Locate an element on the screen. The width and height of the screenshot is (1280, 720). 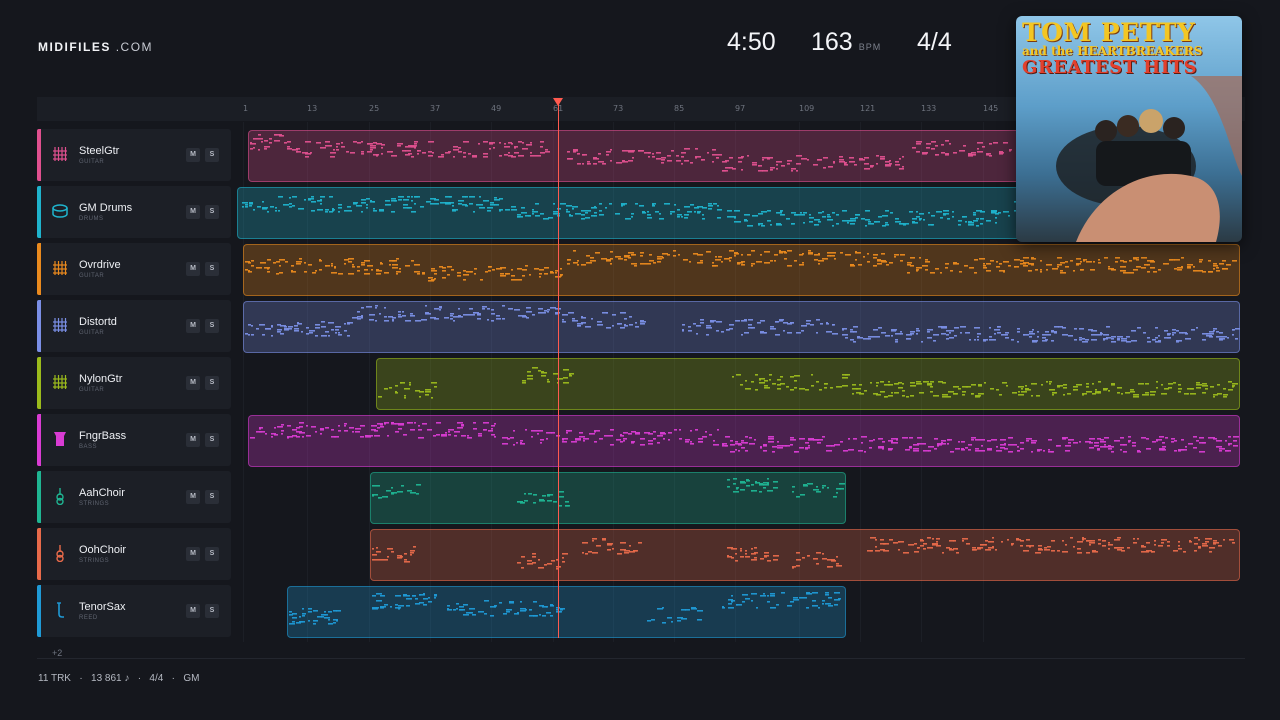
track-header: OohChoir STRINGS M S is located at coordinates (134, 554).